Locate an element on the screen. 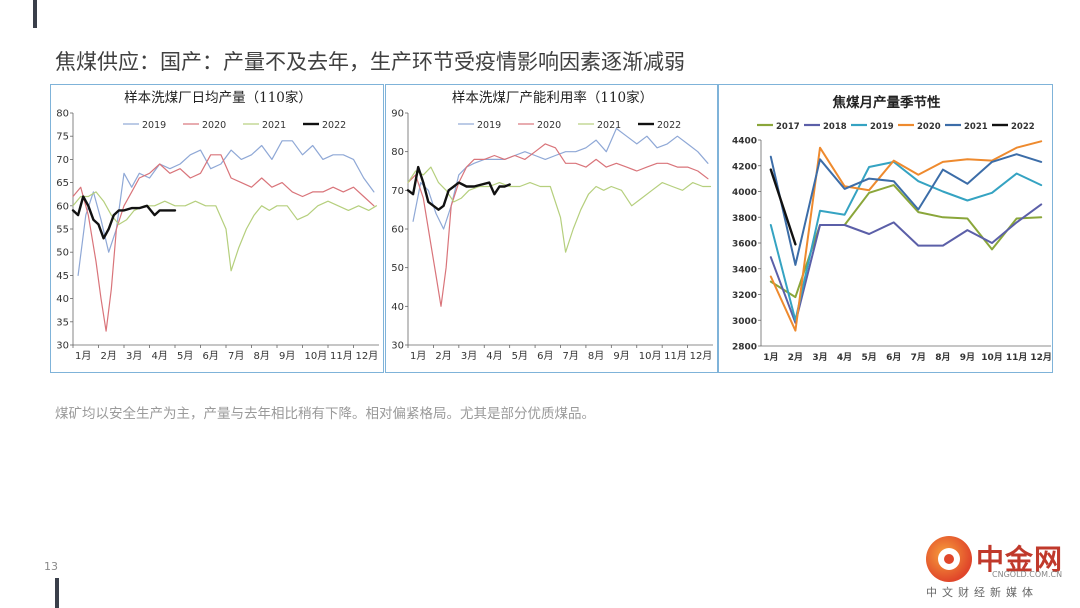  logo-inner-dot-icon is located at coordinates (949, 559).